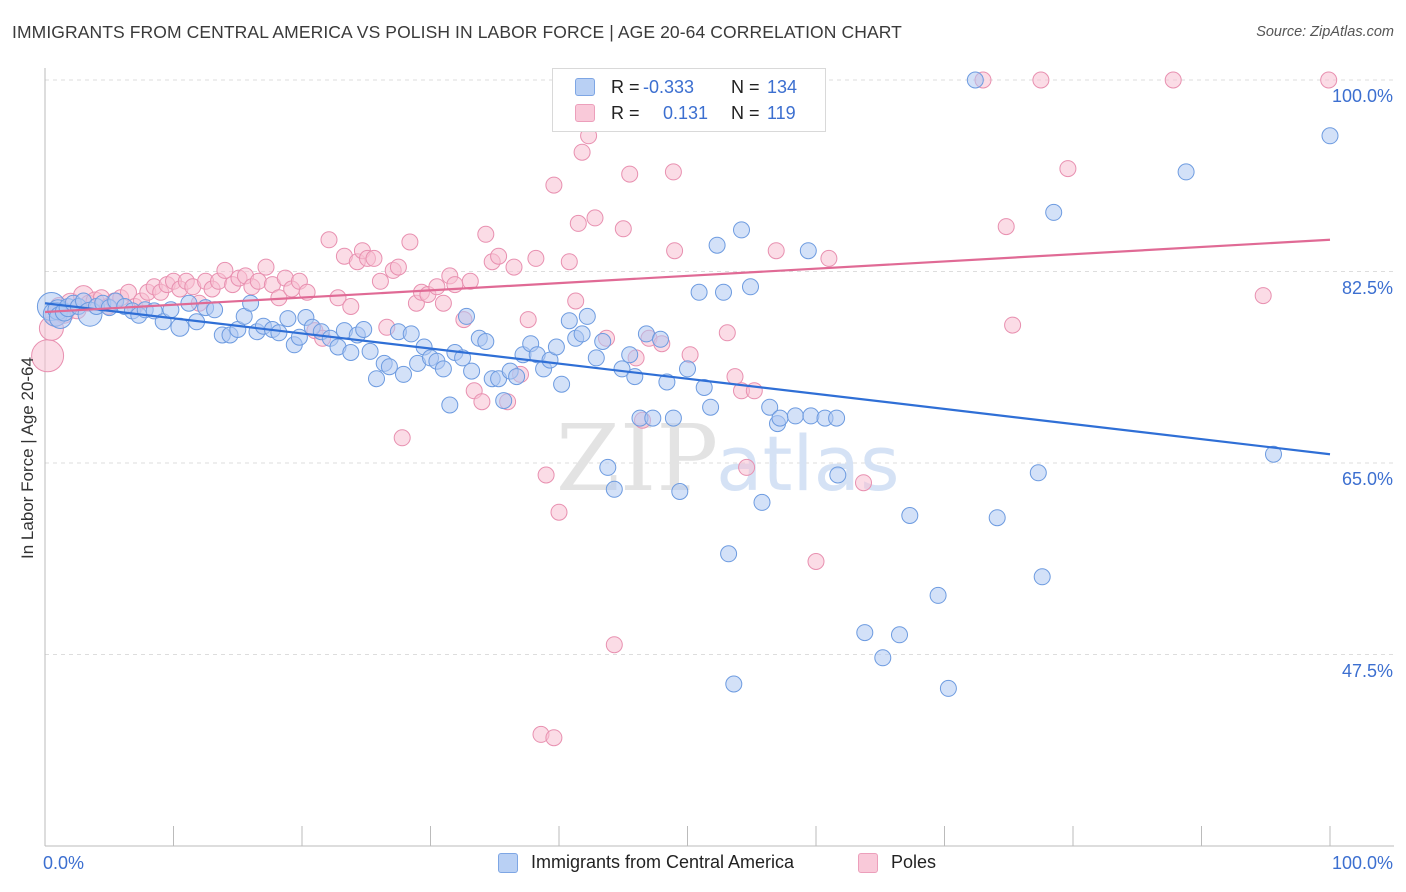 The width and height of the screenshot is (1406, 892). What do you see at coordinates (782, 87) in the screenshot?
I see `legend-n-value: 134` at bounding box center [782, 87].